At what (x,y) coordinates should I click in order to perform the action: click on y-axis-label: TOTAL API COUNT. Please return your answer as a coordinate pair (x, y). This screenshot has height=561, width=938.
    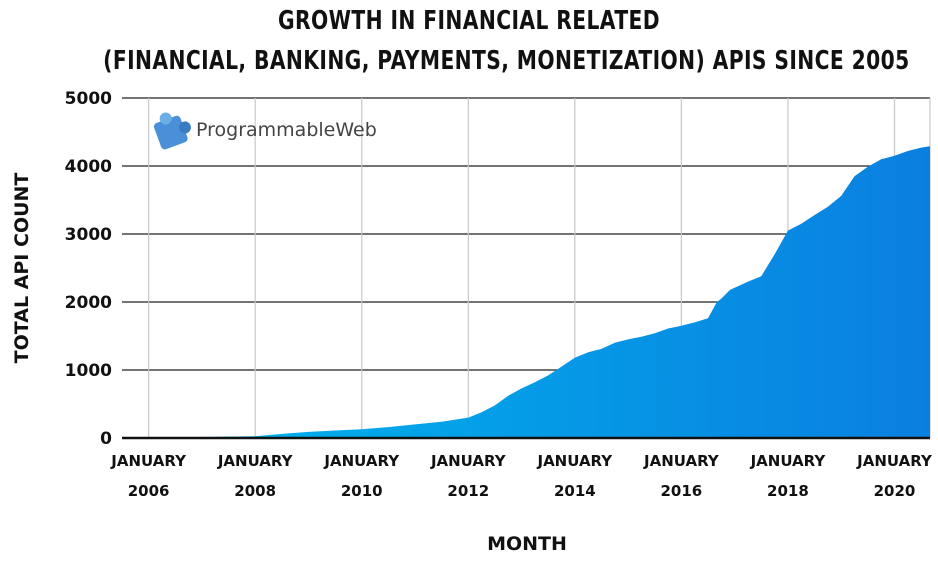
    Looking at the image, I should click on (22, 268).